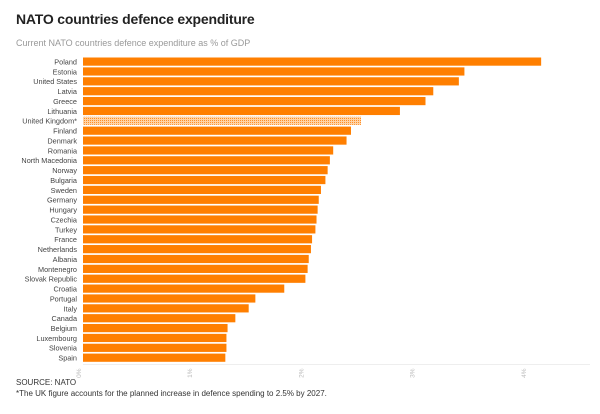 The width and height of the screenshot is (600, 414). I want to click on category-label: Estonia, so click(65, 71).